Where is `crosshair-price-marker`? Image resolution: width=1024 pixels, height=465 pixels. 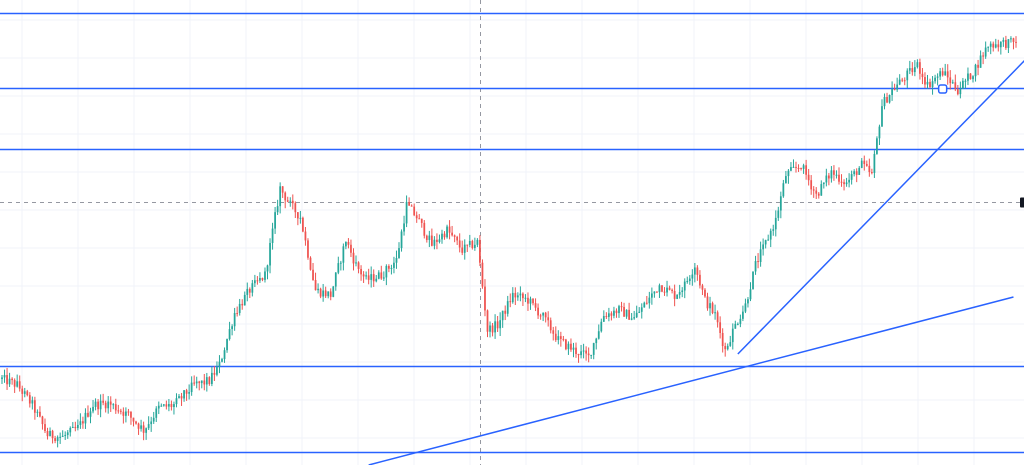 crosshair-price-marker is located at coordinates (1022, 202).